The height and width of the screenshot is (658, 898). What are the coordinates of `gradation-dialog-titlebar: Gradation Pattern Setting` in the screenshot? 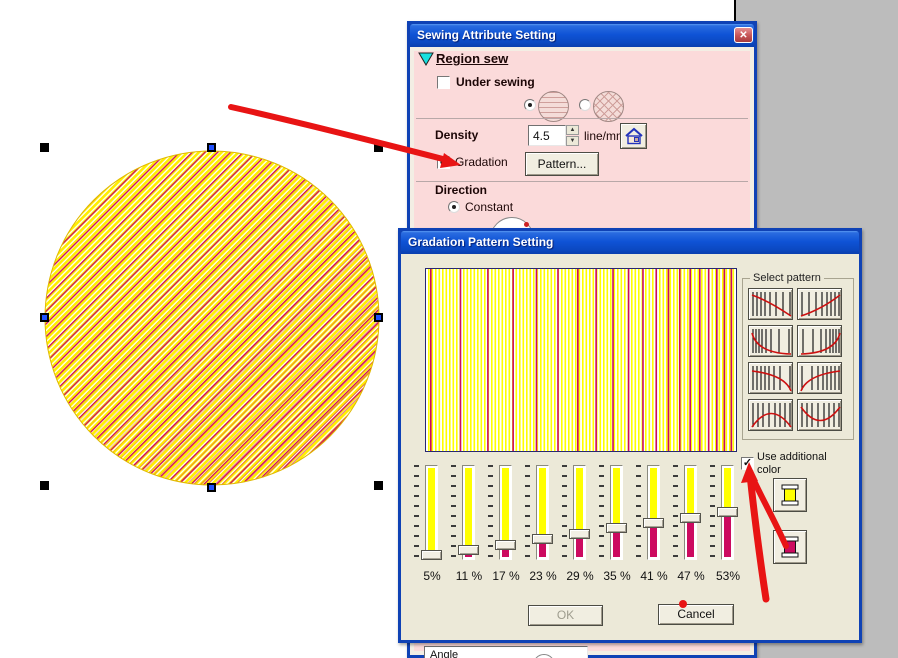 It's located at (630, 242).